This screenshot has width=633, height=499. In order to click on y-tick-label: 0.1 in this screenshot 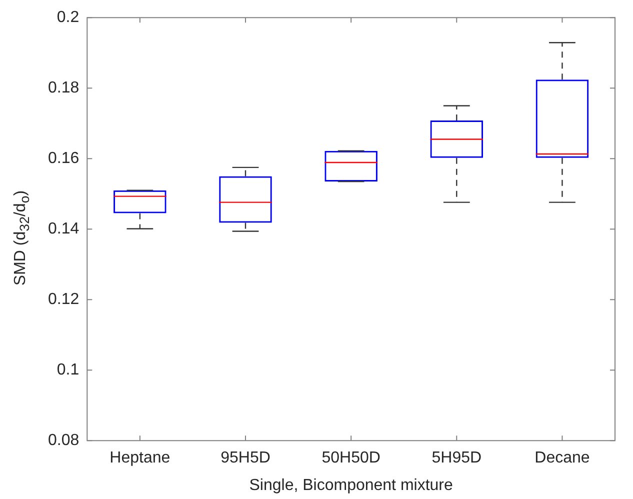, I will do `click(68, 370)`.